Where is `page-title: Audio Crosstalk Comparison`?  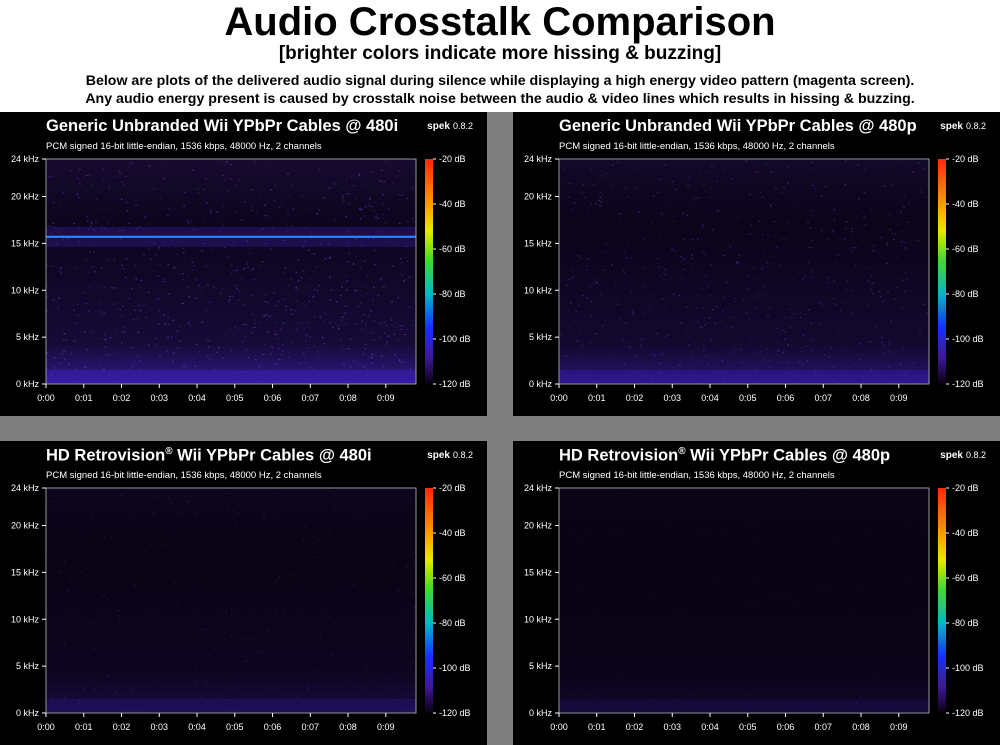 page-title: Audio Crosstalk Comparison is located at coordinates (500, 22).